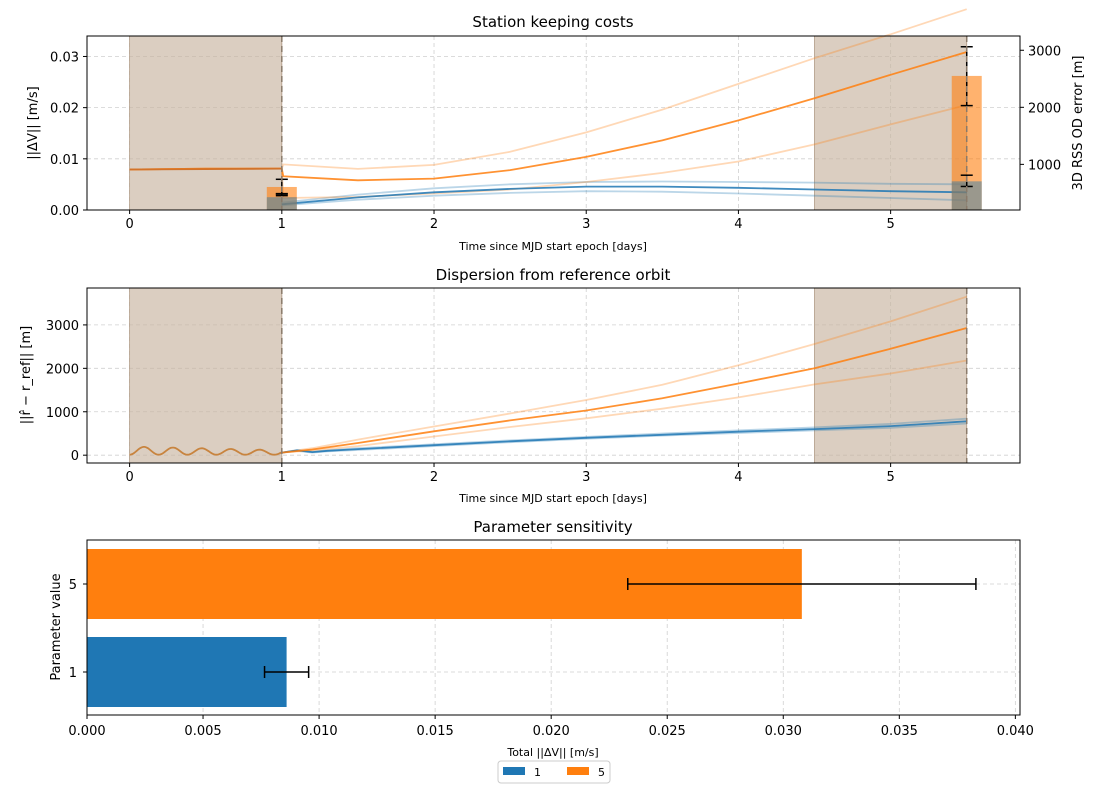 This screenshot has width=1100, height=800. Describe the element at coordinates (56, 626) in the screenshot. I see `y-axis-label-3: Parameter value` at that location.